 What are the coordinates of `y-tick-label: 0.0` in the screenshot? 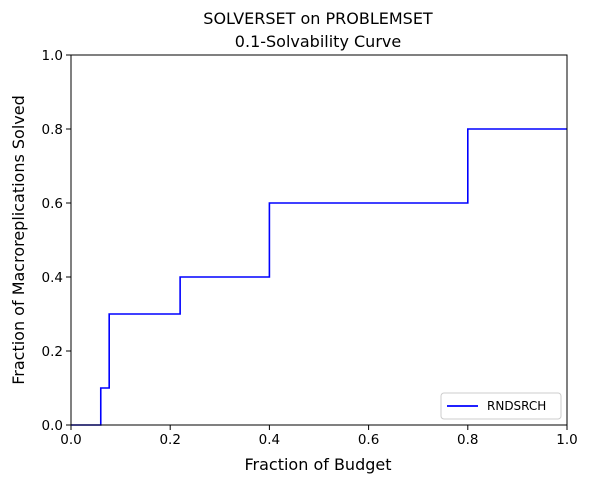 It's located at (52, 426).